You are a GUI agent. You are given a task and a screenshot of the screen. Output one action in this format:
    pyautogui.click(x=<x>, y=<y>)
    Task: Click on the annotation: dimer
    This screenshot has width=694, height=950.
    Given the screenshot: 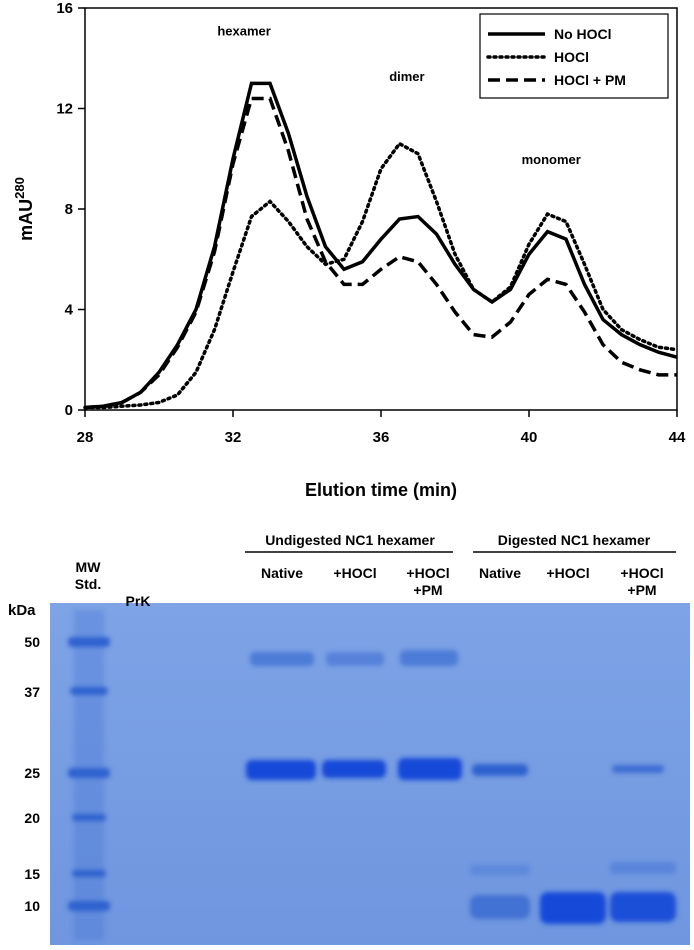 What is the action you would take?
    pyautogui.click(x=406, y=76)
    